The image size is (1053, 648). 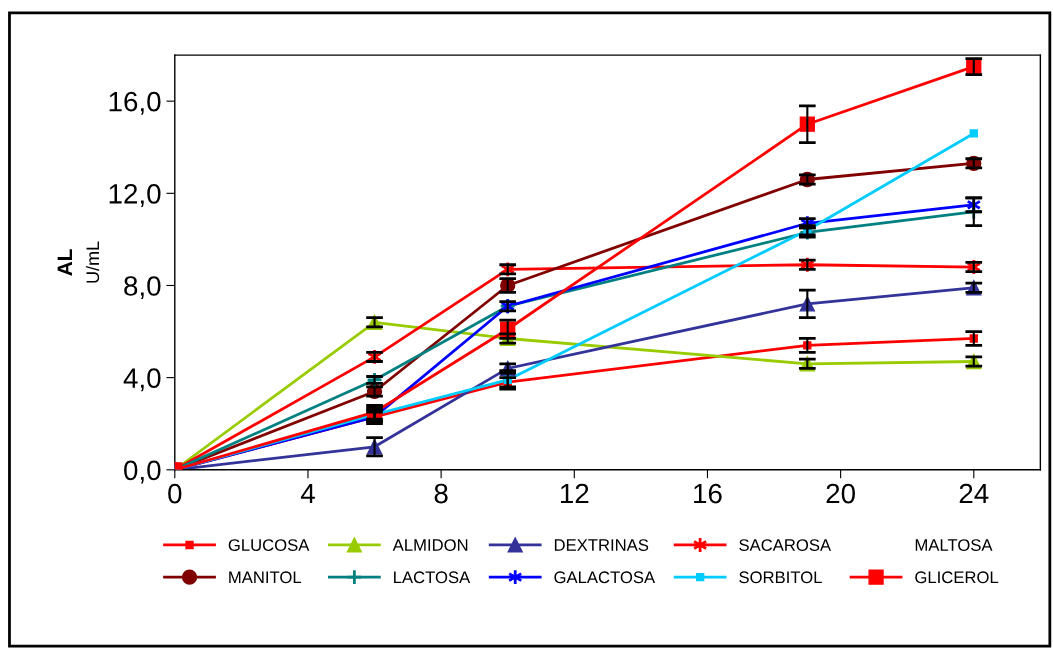 What do you see at coordinates (430, 545) in the screenshot?
I see `legend-label: ALMIDON` at bounding box center [430, 545].